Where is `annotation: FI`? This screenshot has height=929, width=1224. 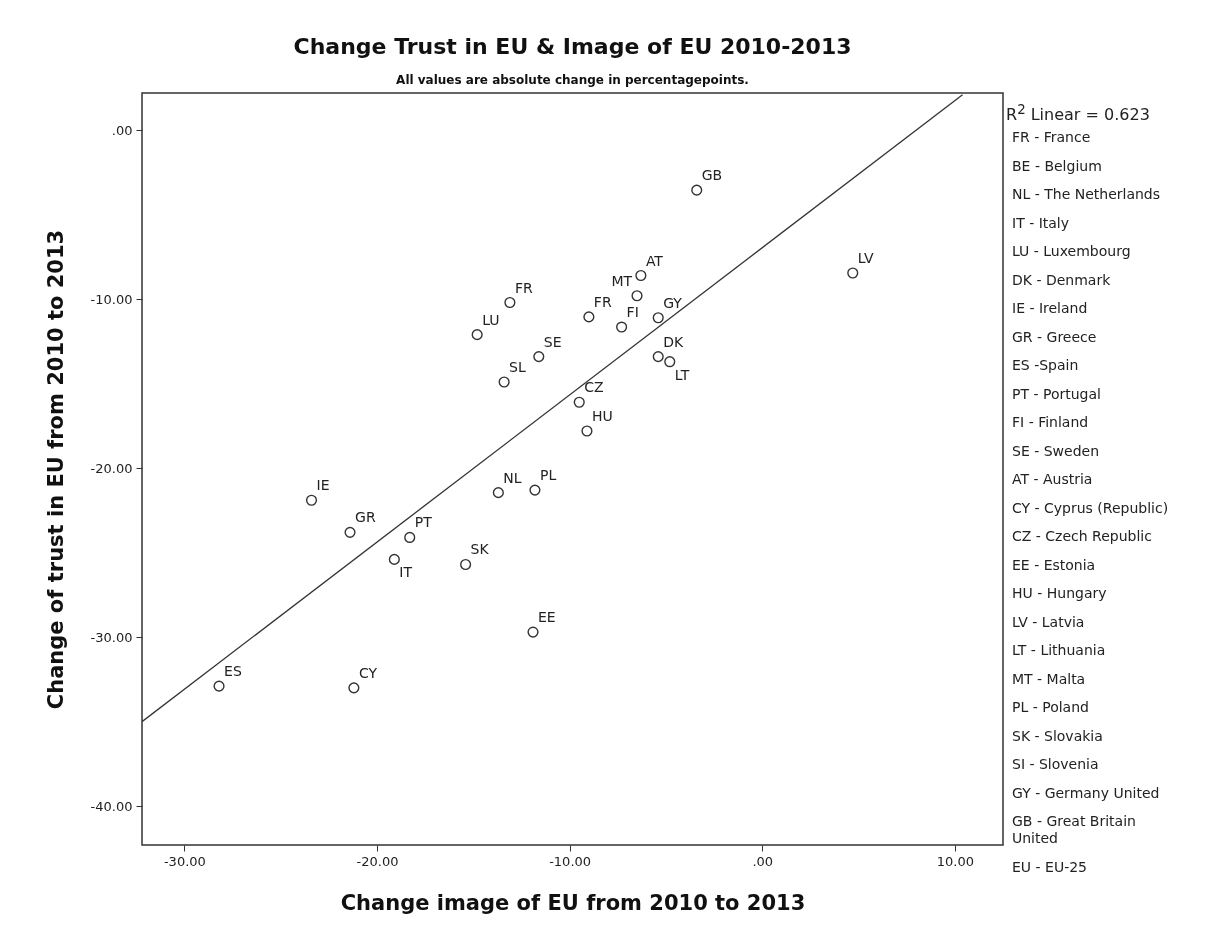
annotation: FI is located at coordinates (632, 312).